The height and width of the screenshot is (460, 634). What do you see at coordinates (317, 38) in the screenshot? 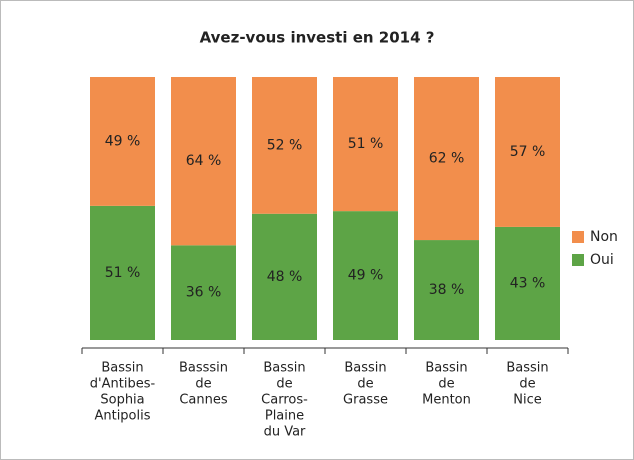
I see `chart-title: Avez-vous investi en 2014 ?` at bounding box center [317, 38].